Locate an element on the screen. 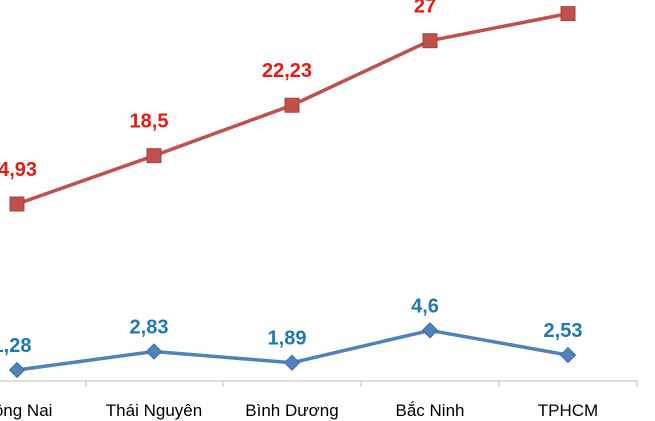  x-tick-label: Đồng Nai is located at coordinates (26, 410).